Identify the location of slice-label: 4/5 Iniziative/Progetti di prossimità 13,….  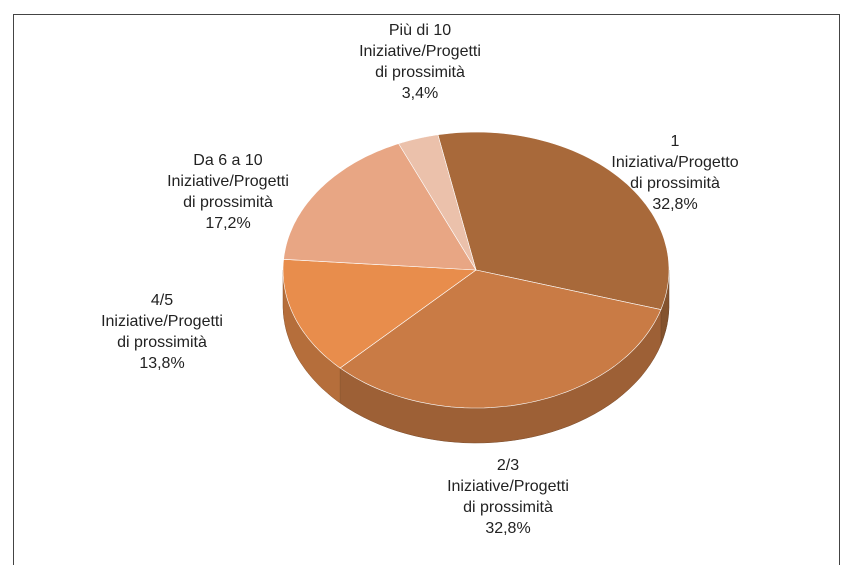
(162, 332).